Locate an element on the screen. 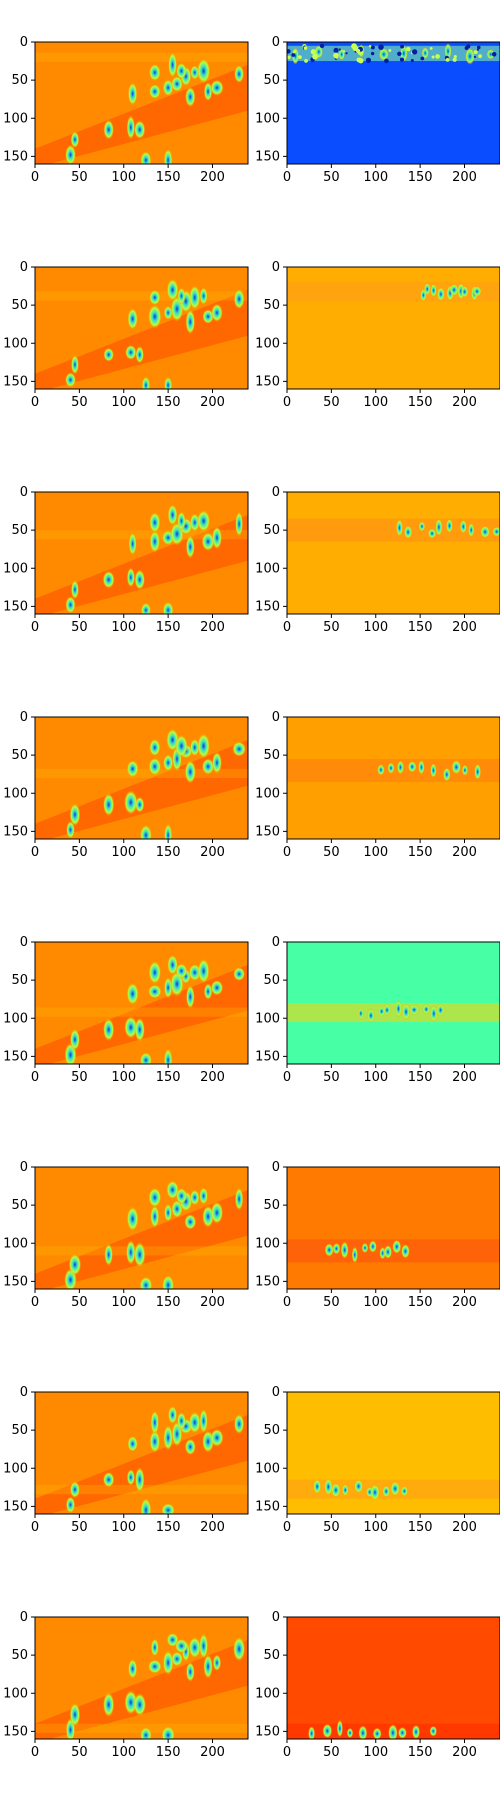 This screenshot has height=1800, width=500. panel-r4-c1: 0 50 100 150 200 0 50 100 150 is located at coordinates (126, 785).